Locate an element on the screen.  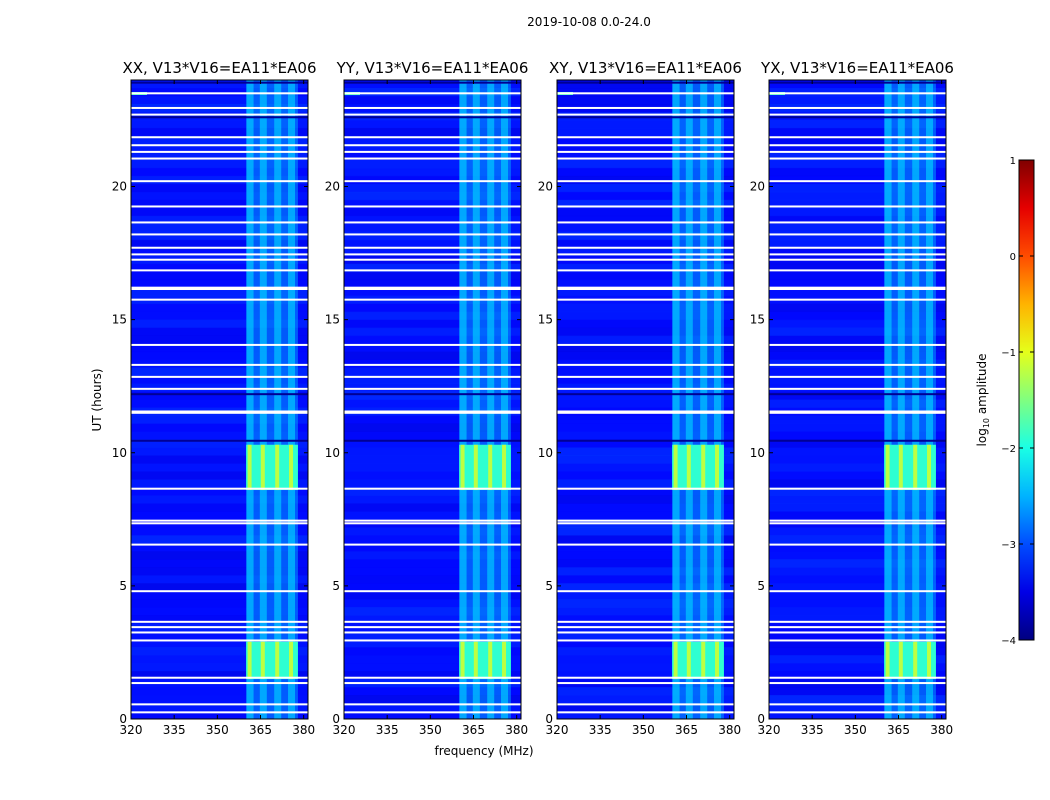
y-tick-label: 20 is located at coordinates (119, 187).